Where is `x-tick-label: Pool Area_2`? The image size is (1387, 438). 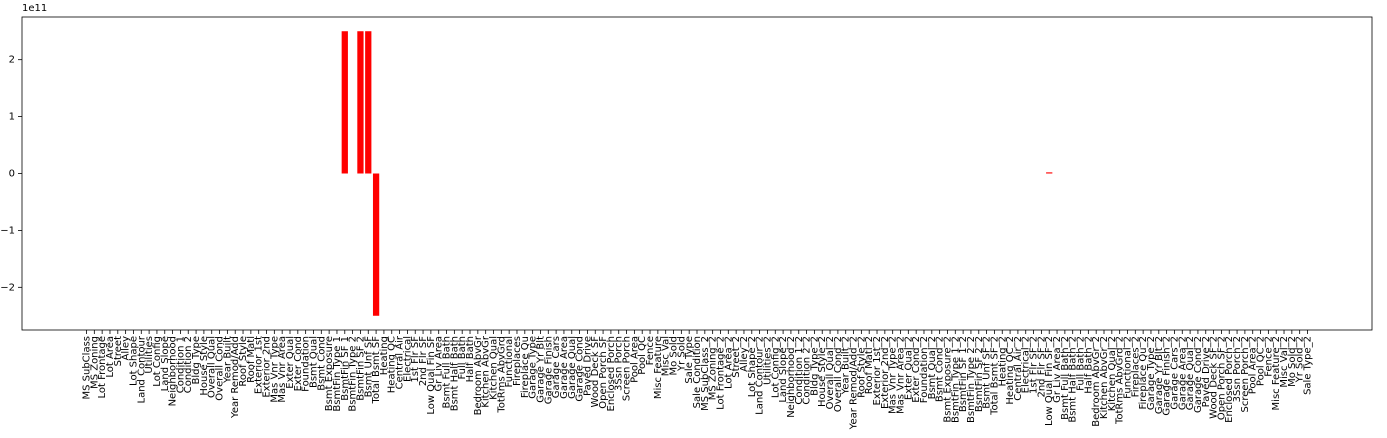
x-tick-label: Pool Area_2 is located at coordinates (1253, 365).